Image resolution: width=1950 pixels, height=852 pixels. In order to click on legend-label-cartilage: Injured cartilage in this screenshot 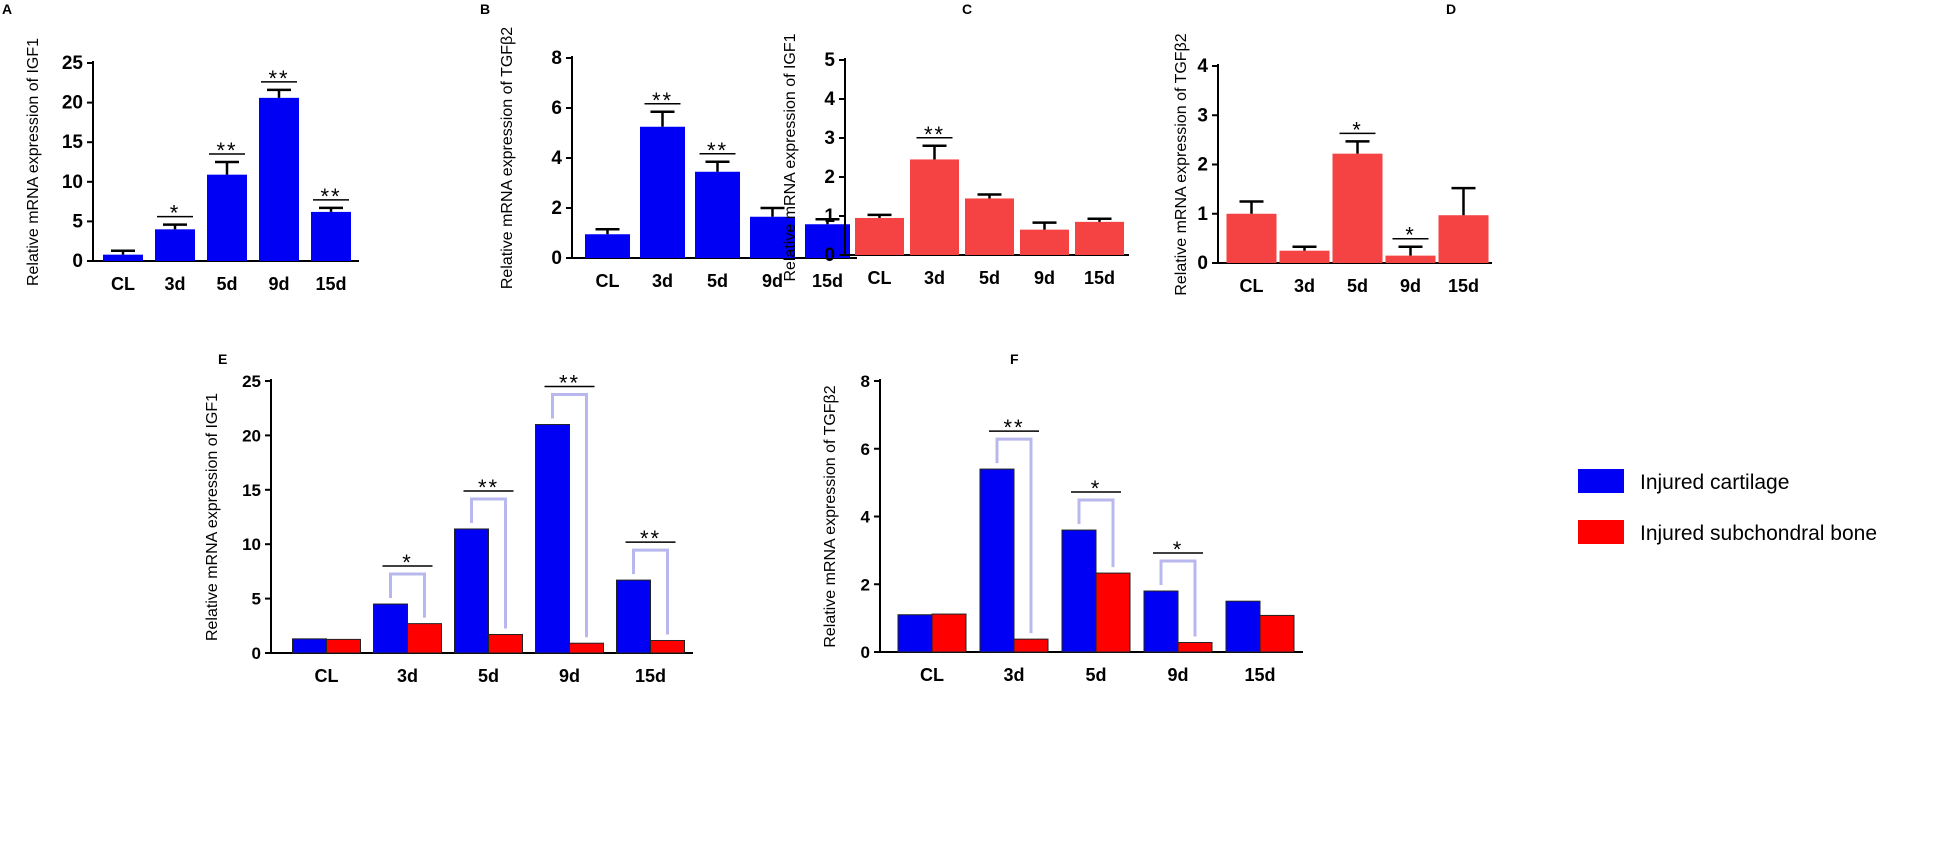, I will do `click(1714, 482)`.